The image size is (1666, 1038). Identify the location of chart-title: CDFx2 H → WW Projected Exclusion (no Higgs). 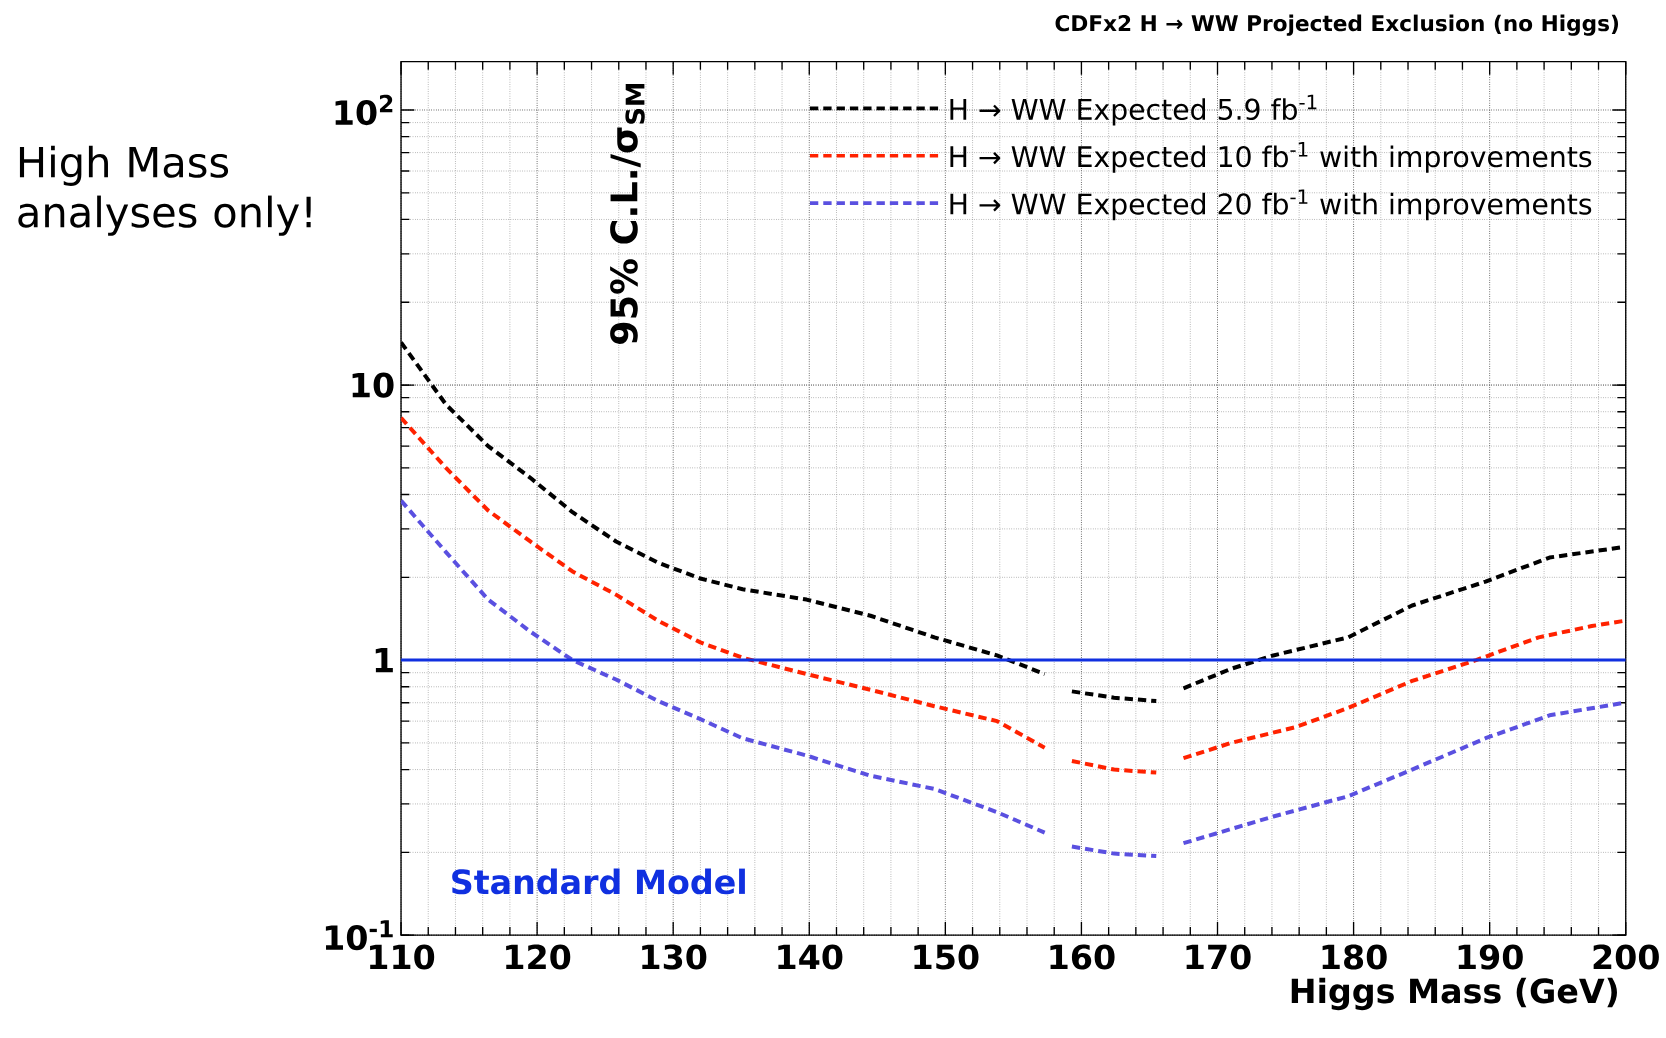
(1337, 25).